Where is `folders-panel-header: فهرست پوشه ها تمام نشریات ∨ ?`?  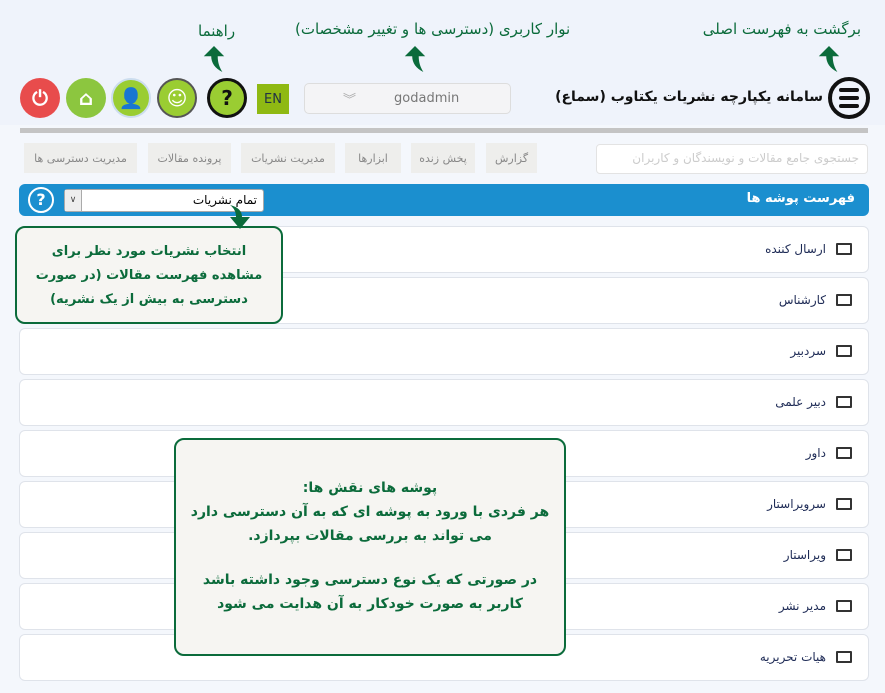 folders-panel-header: فهرست پوشه ها تمام نشریات ∨ ? is located at coordinates (444, 200).